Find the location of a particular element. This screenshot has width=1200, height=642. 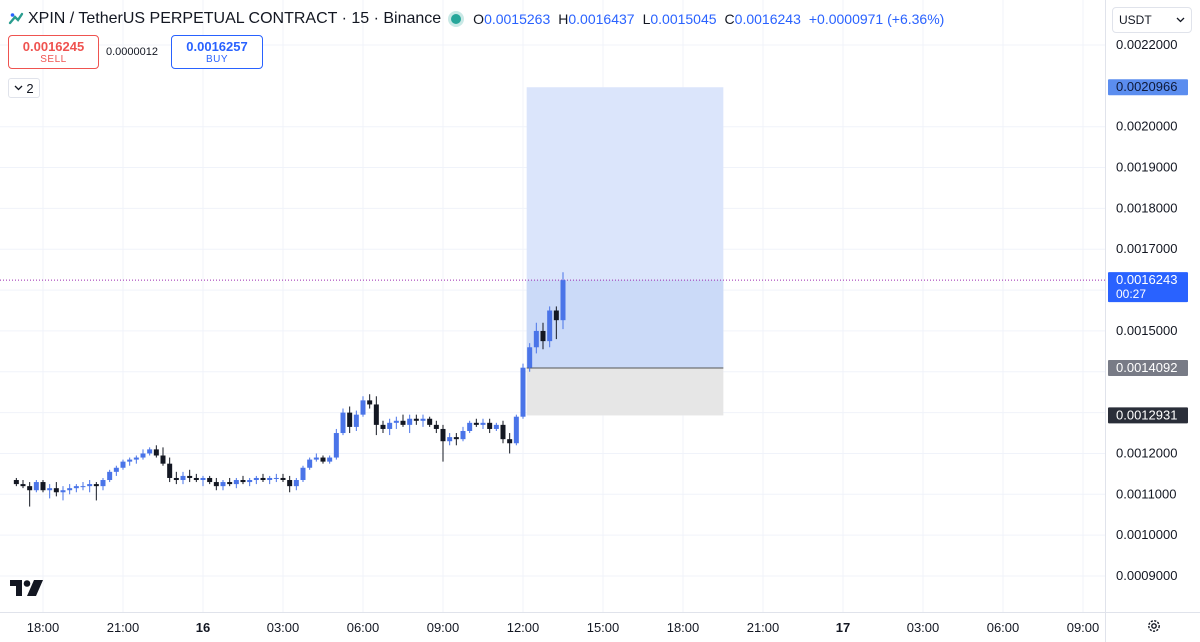

currency-select: USDT is located at coordinates (1152, 20).